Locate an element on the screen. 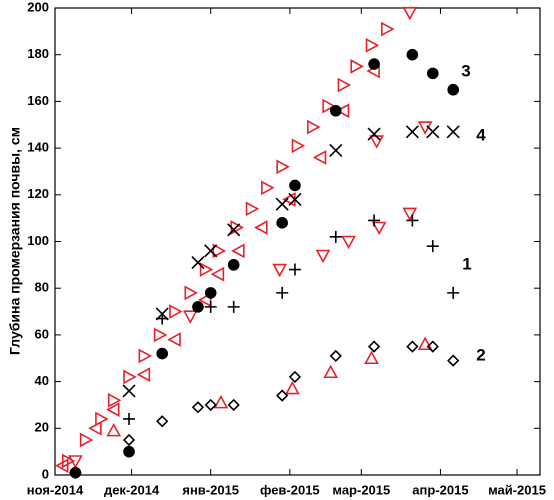 The height and width of the screenshot is (500, 554). series-annotation: 3 is located at coordinates (465, 70).